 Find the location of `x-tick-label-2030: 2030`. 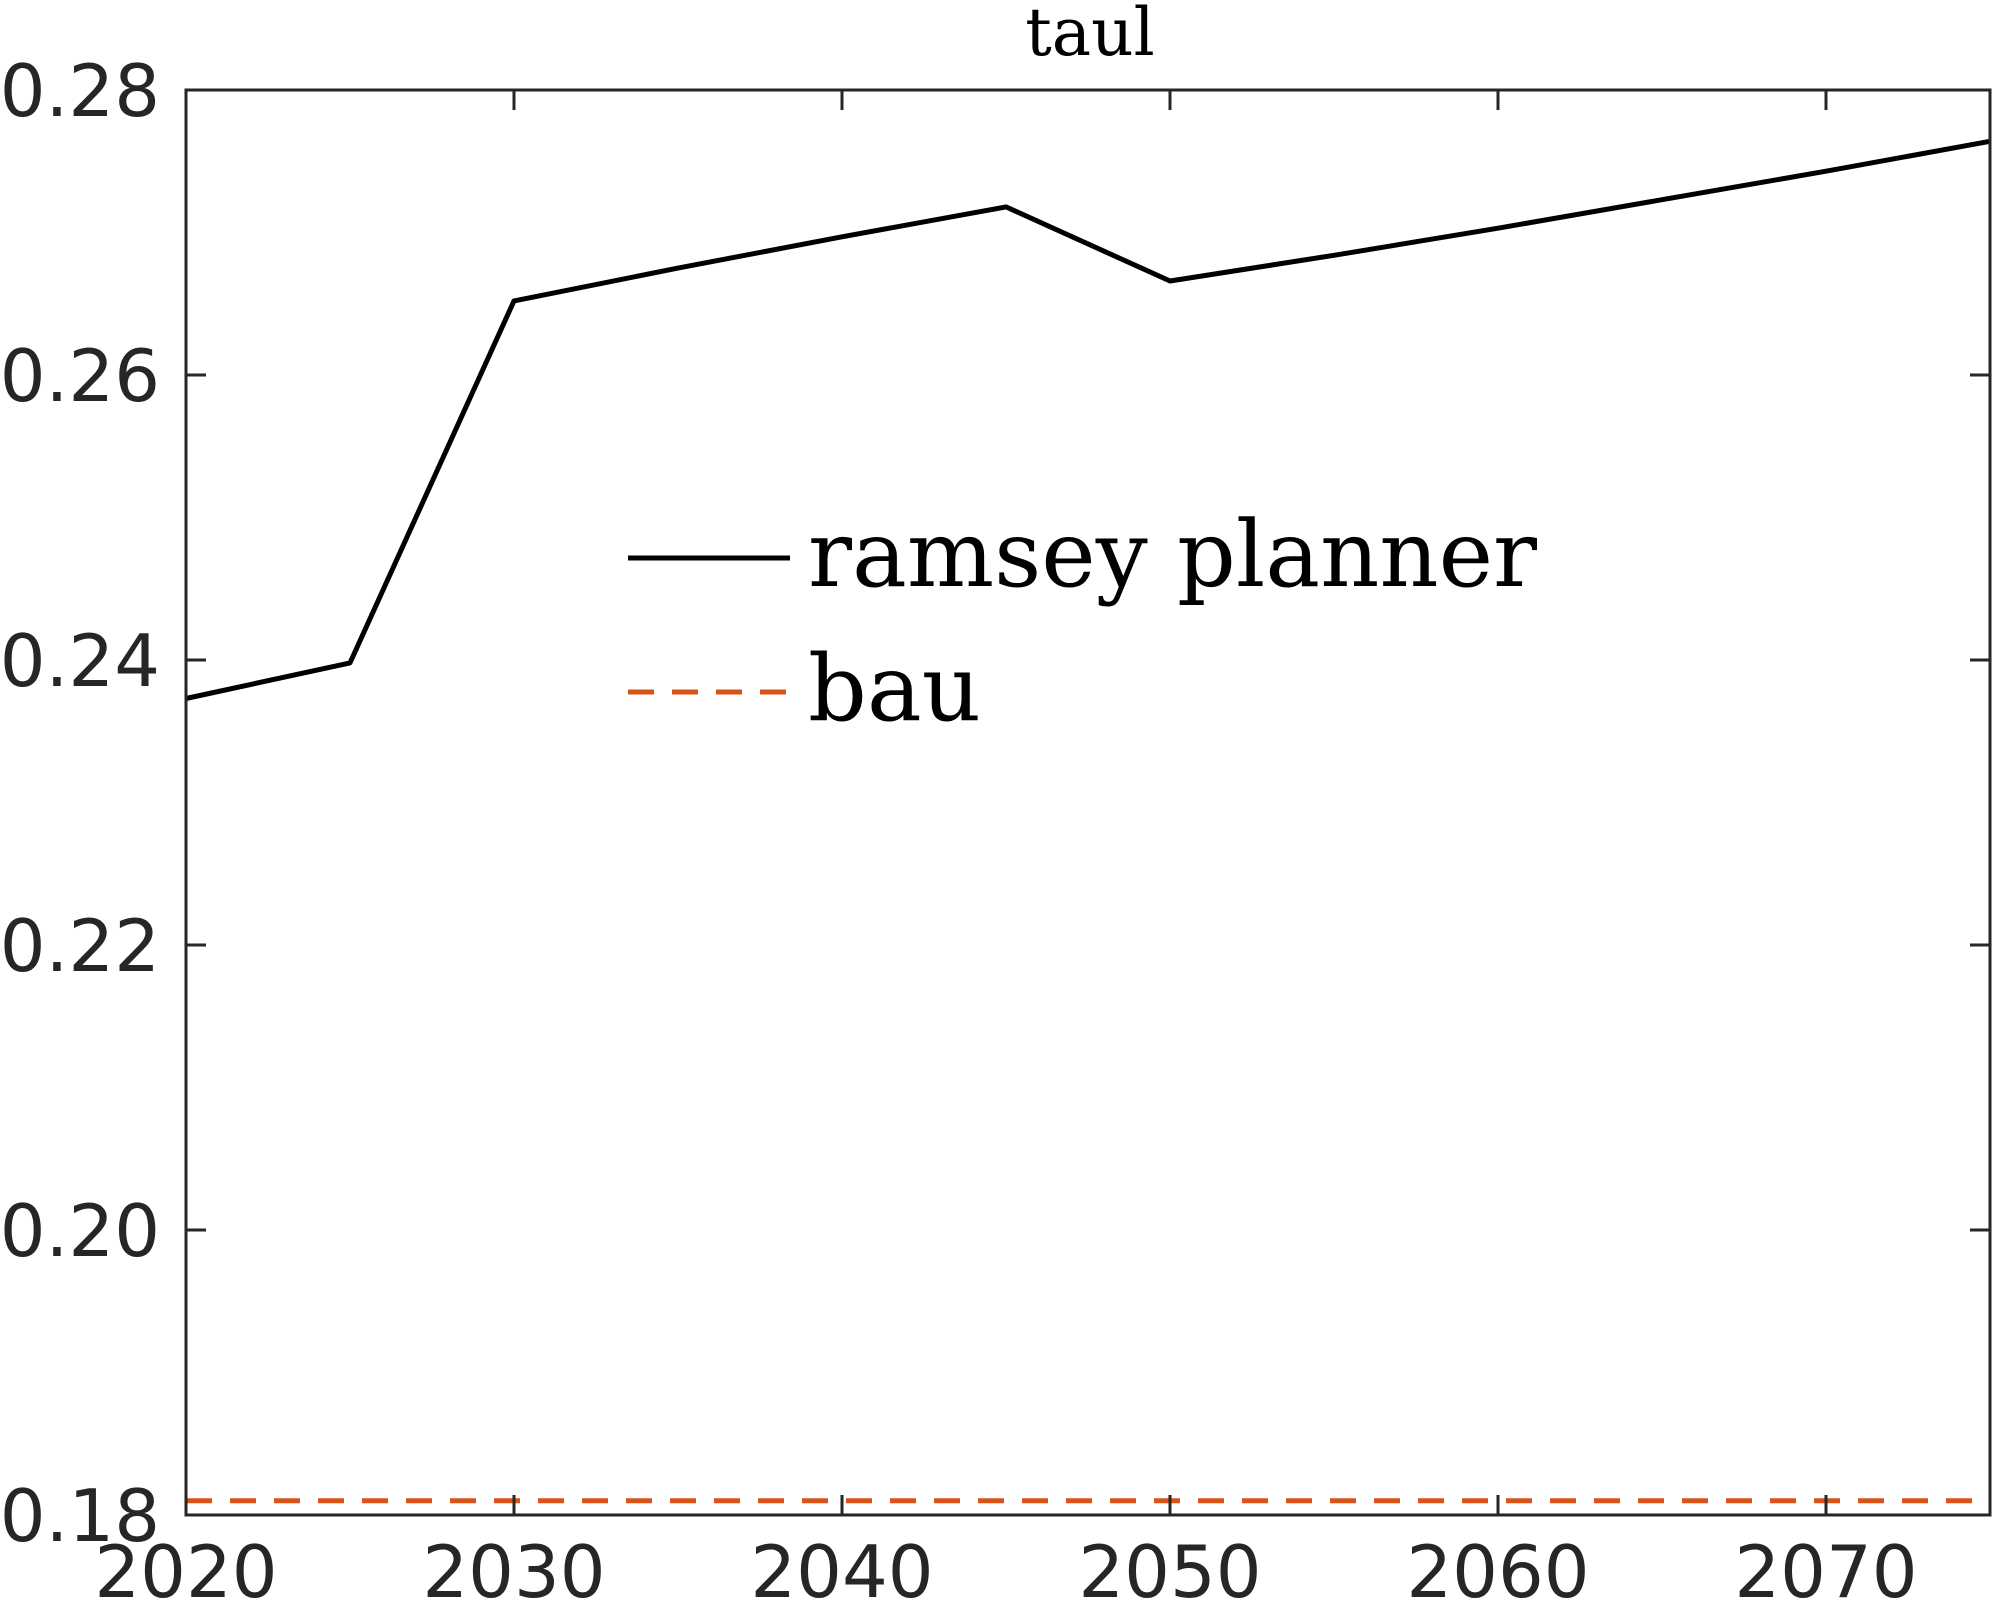

x-tick-label-2030: 2030 is located at coordinates (513, 1571).